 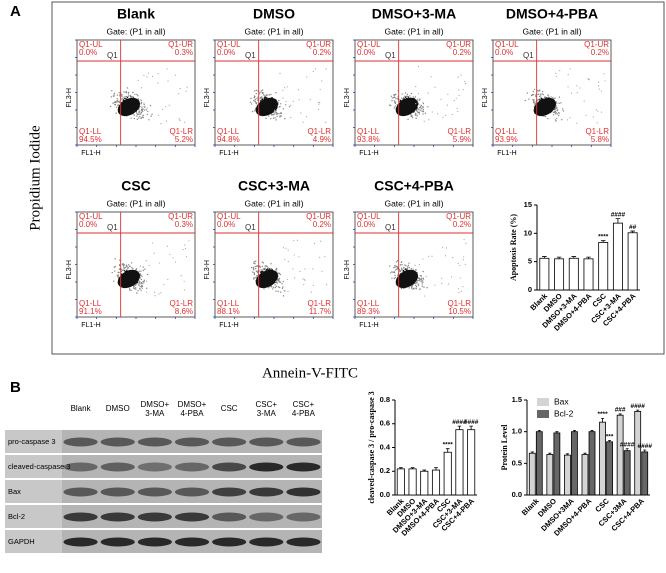 I want to click on lane-label: 4-PBA, so click(x=304, y=413).